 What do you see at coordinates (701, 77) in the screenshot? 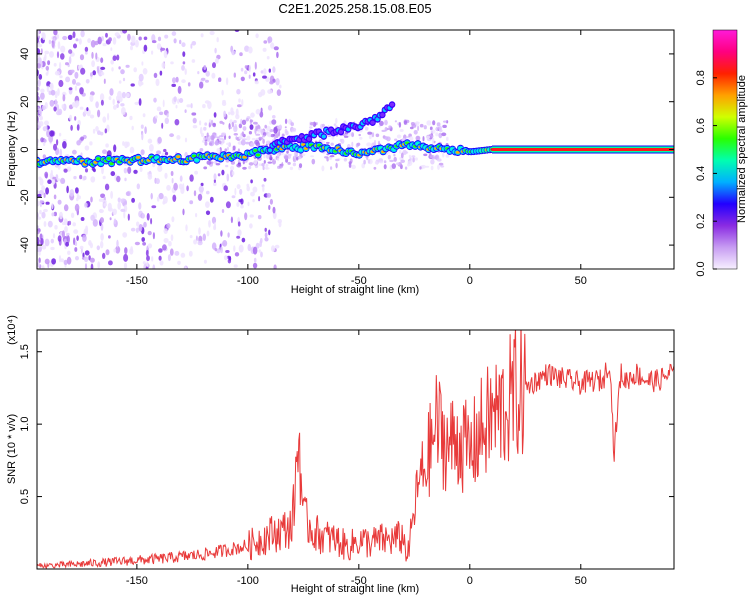
I see `colorbar-tick-label: 0.8` at bounding box center [701, 77].